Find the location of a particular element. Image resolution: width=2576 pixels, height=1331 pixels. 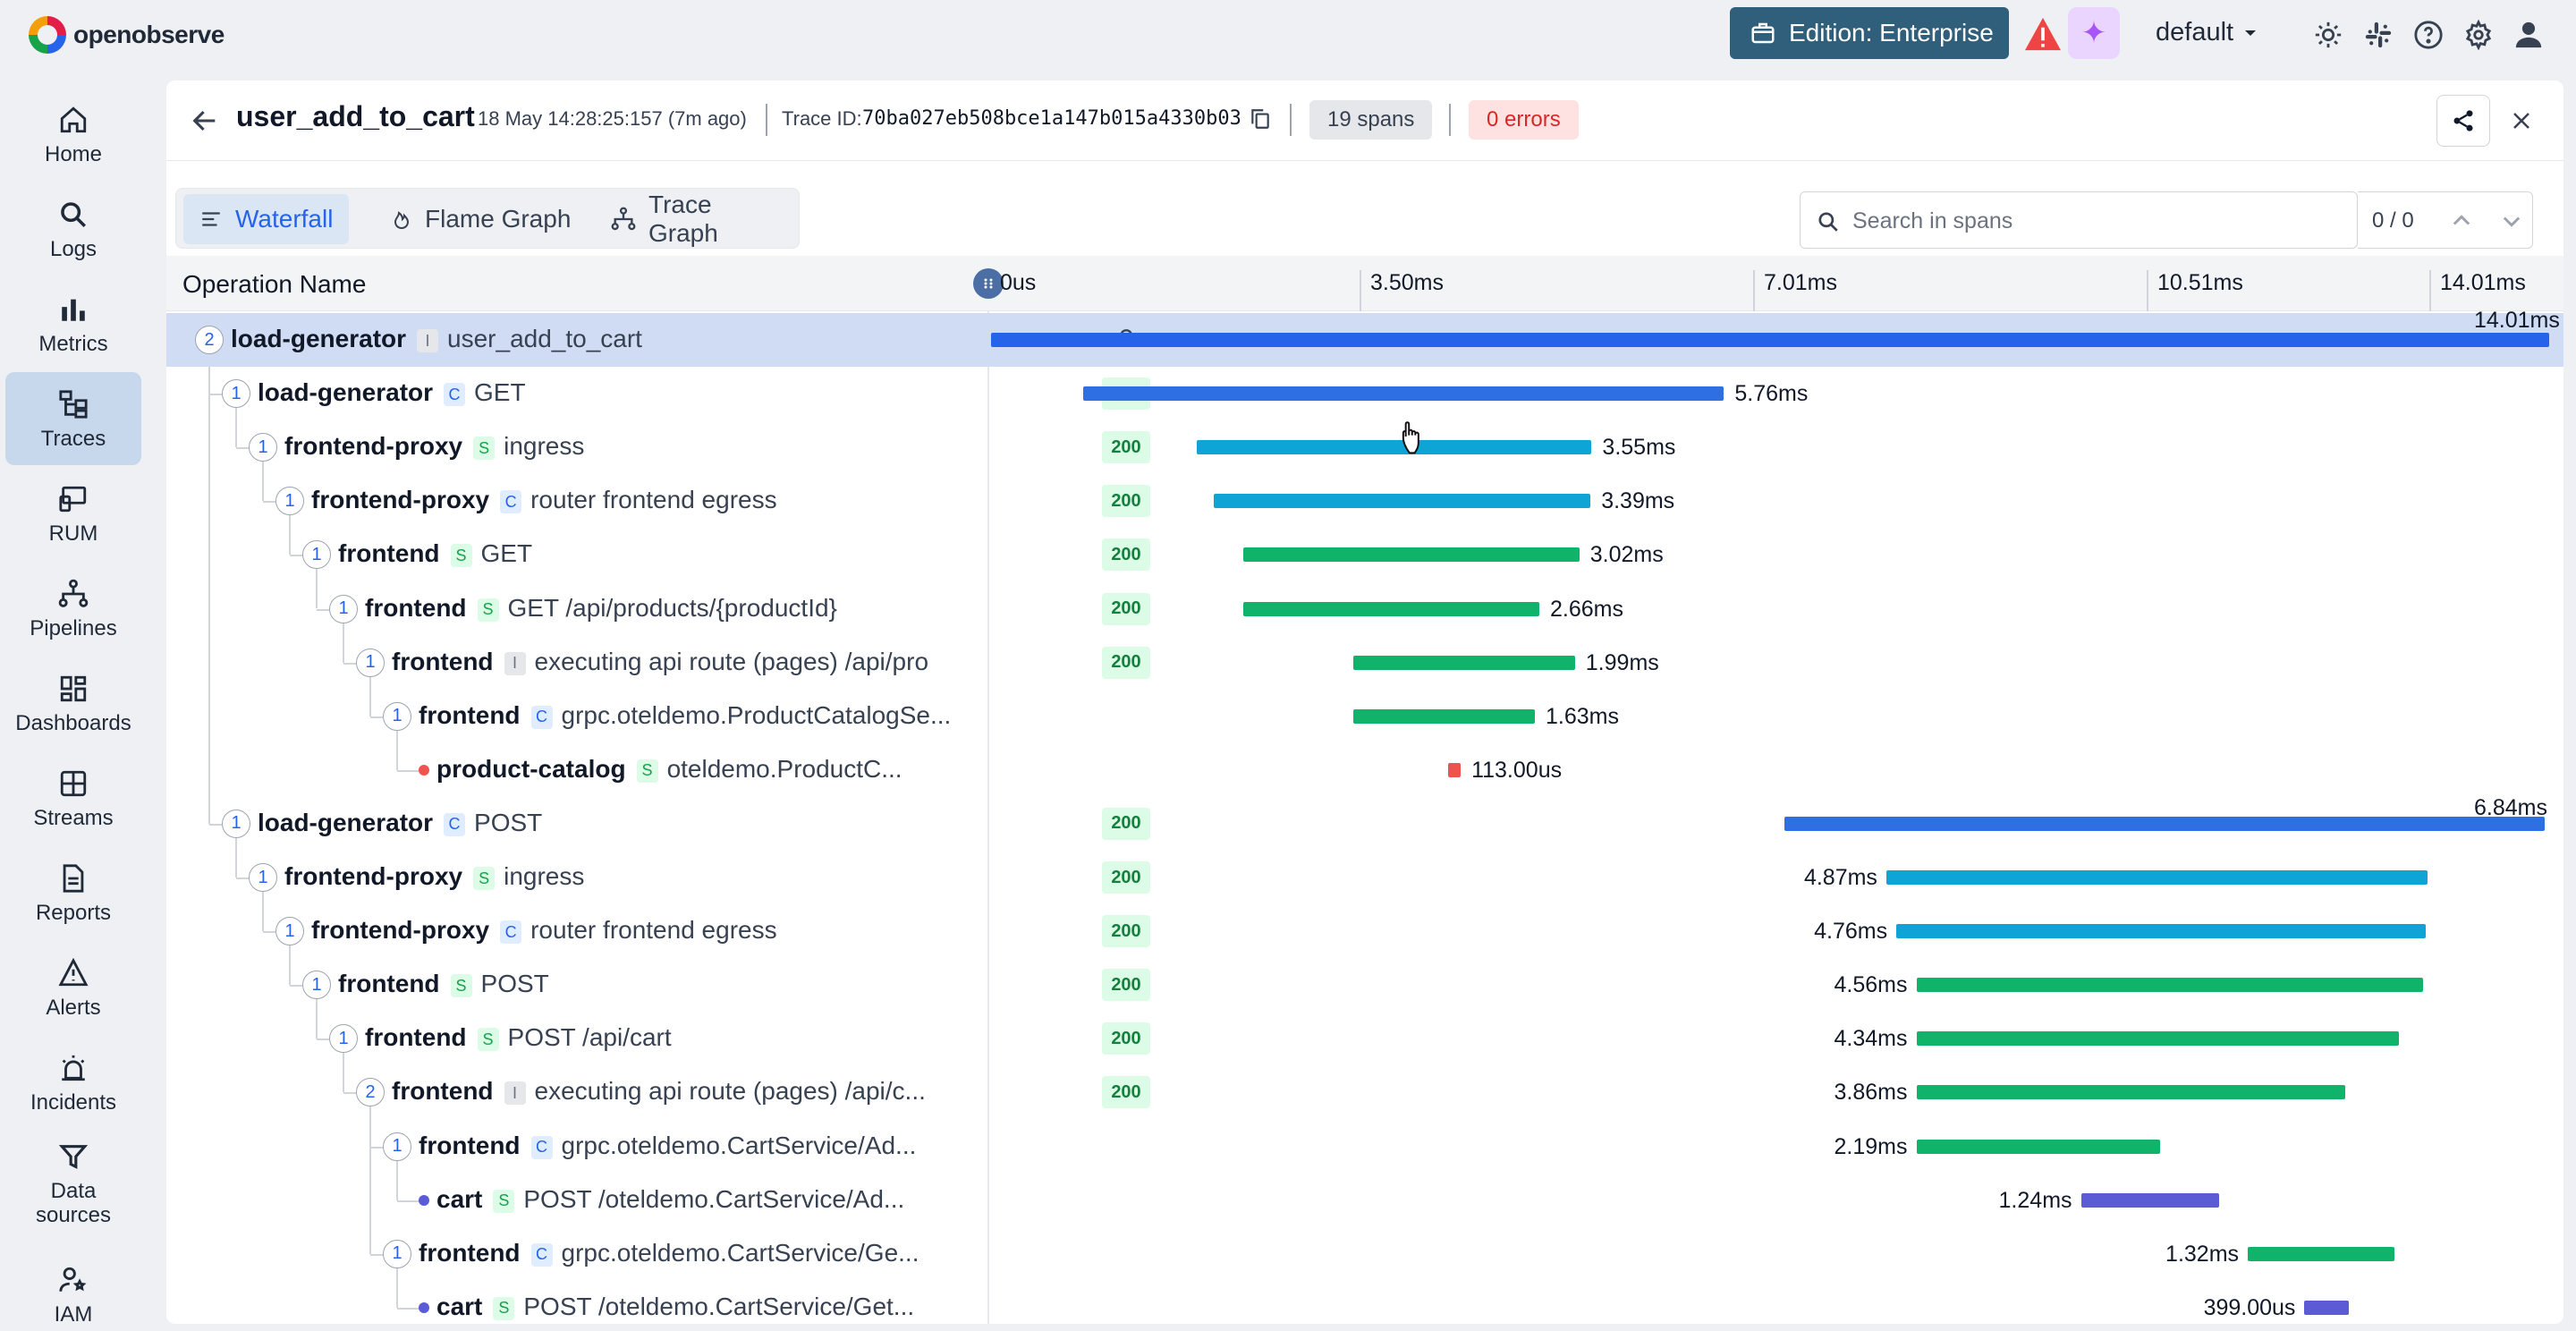

settings-button is located at coordinates (2479, 35).